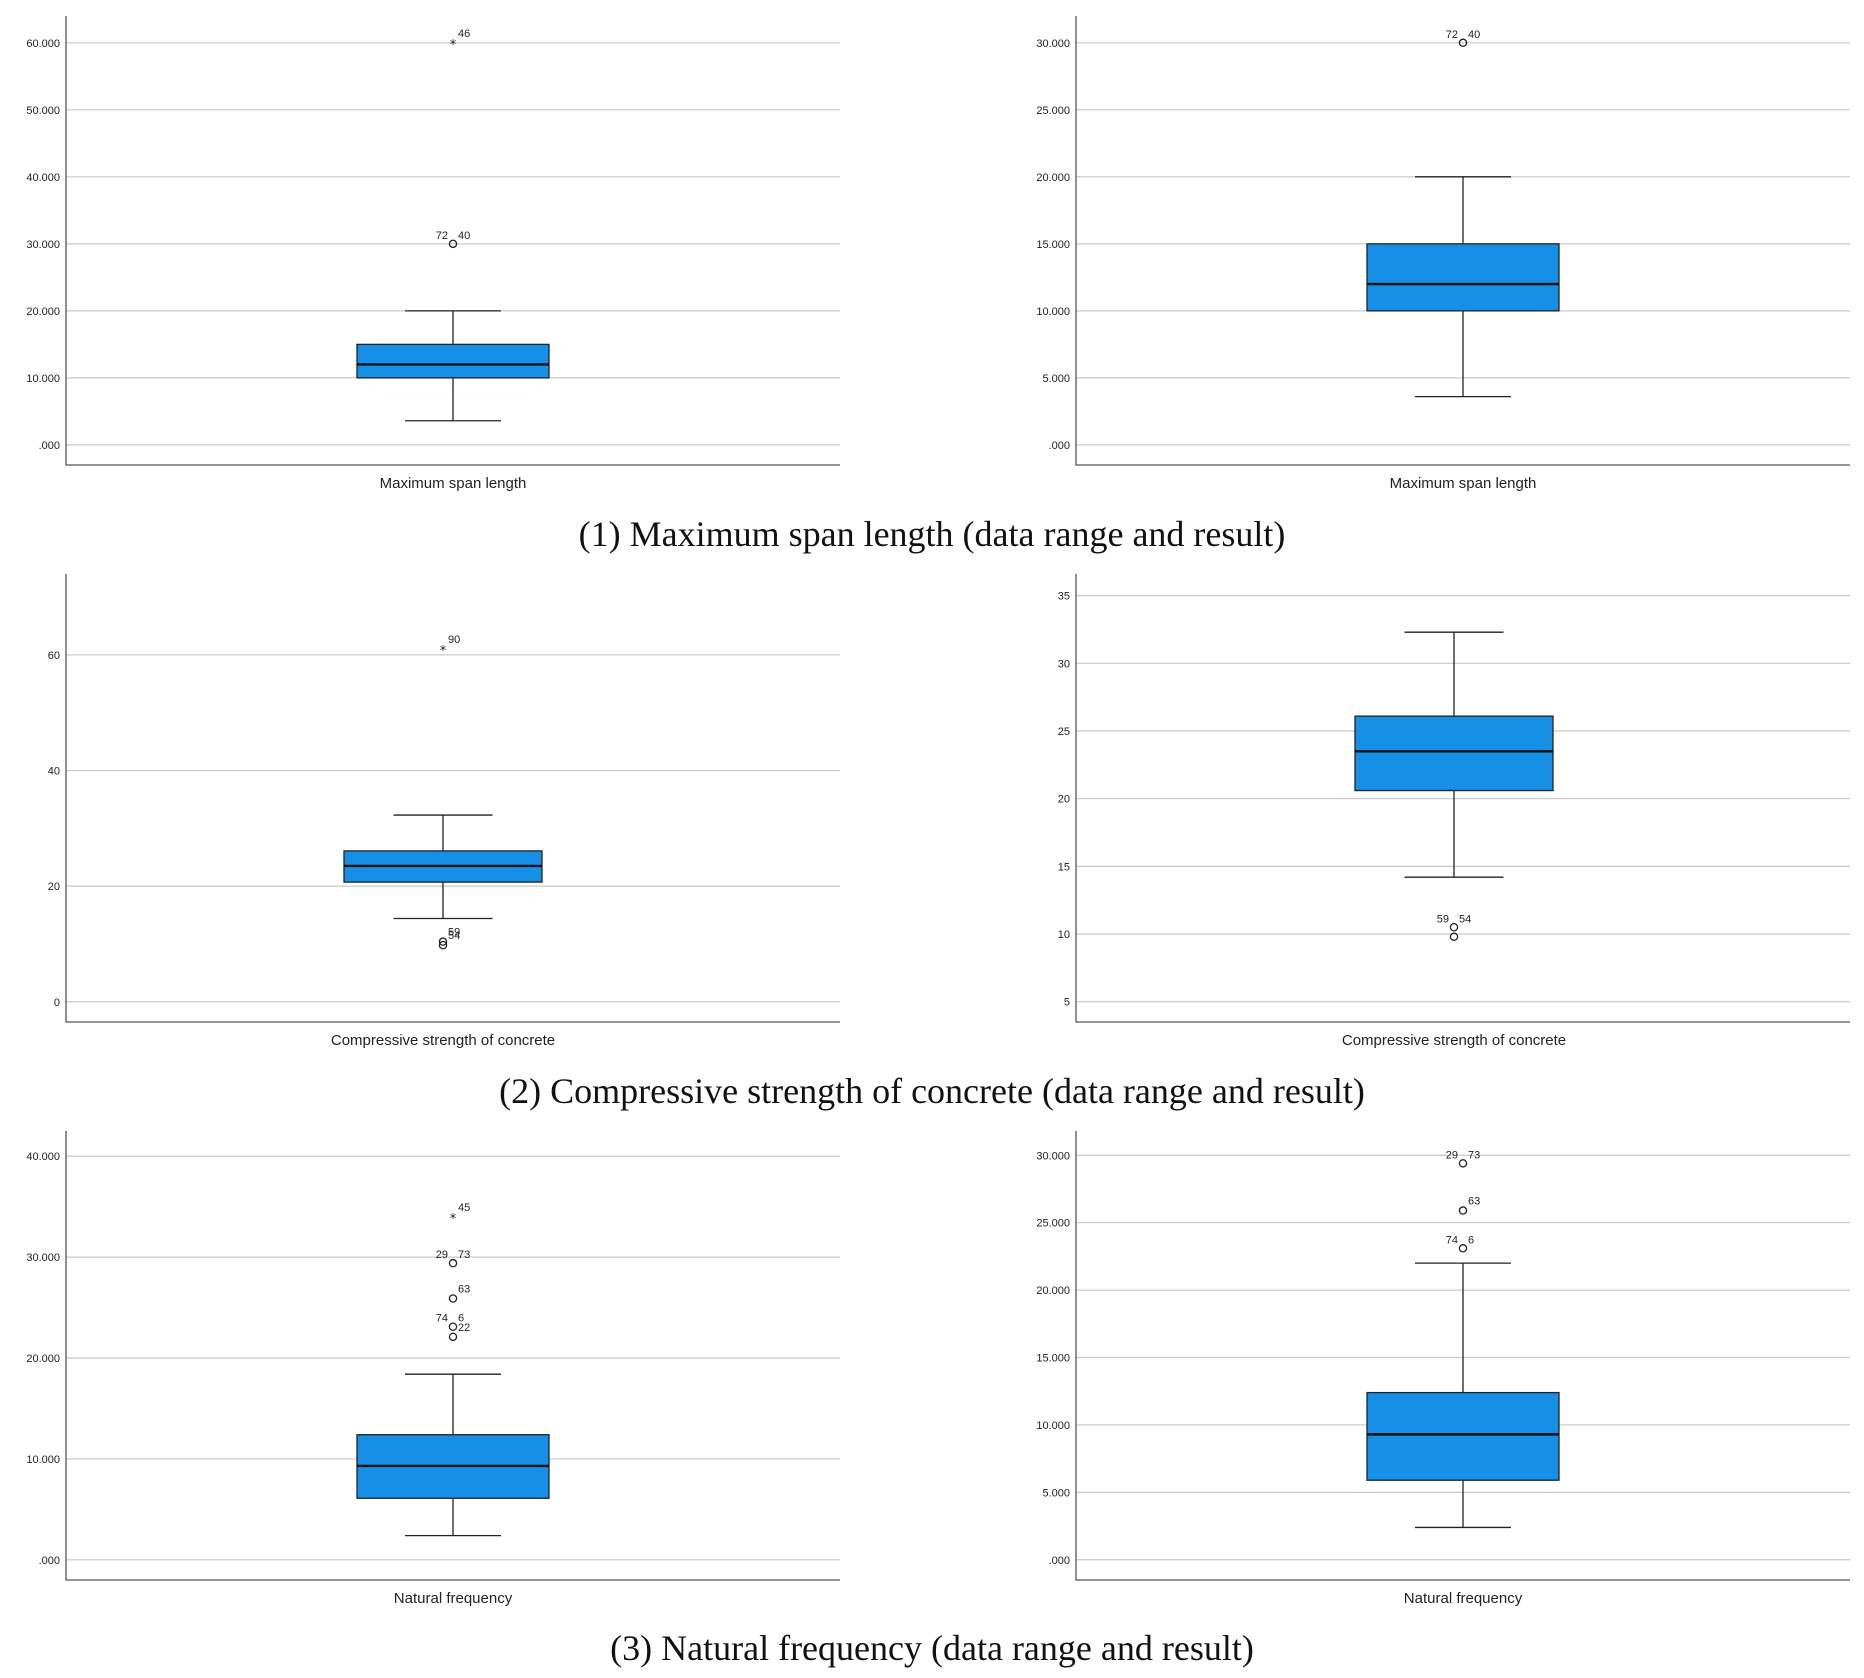 The width and height of the screenshot is (1864, 1678). I want to click on outlier-label: 90, so click(454, 640).